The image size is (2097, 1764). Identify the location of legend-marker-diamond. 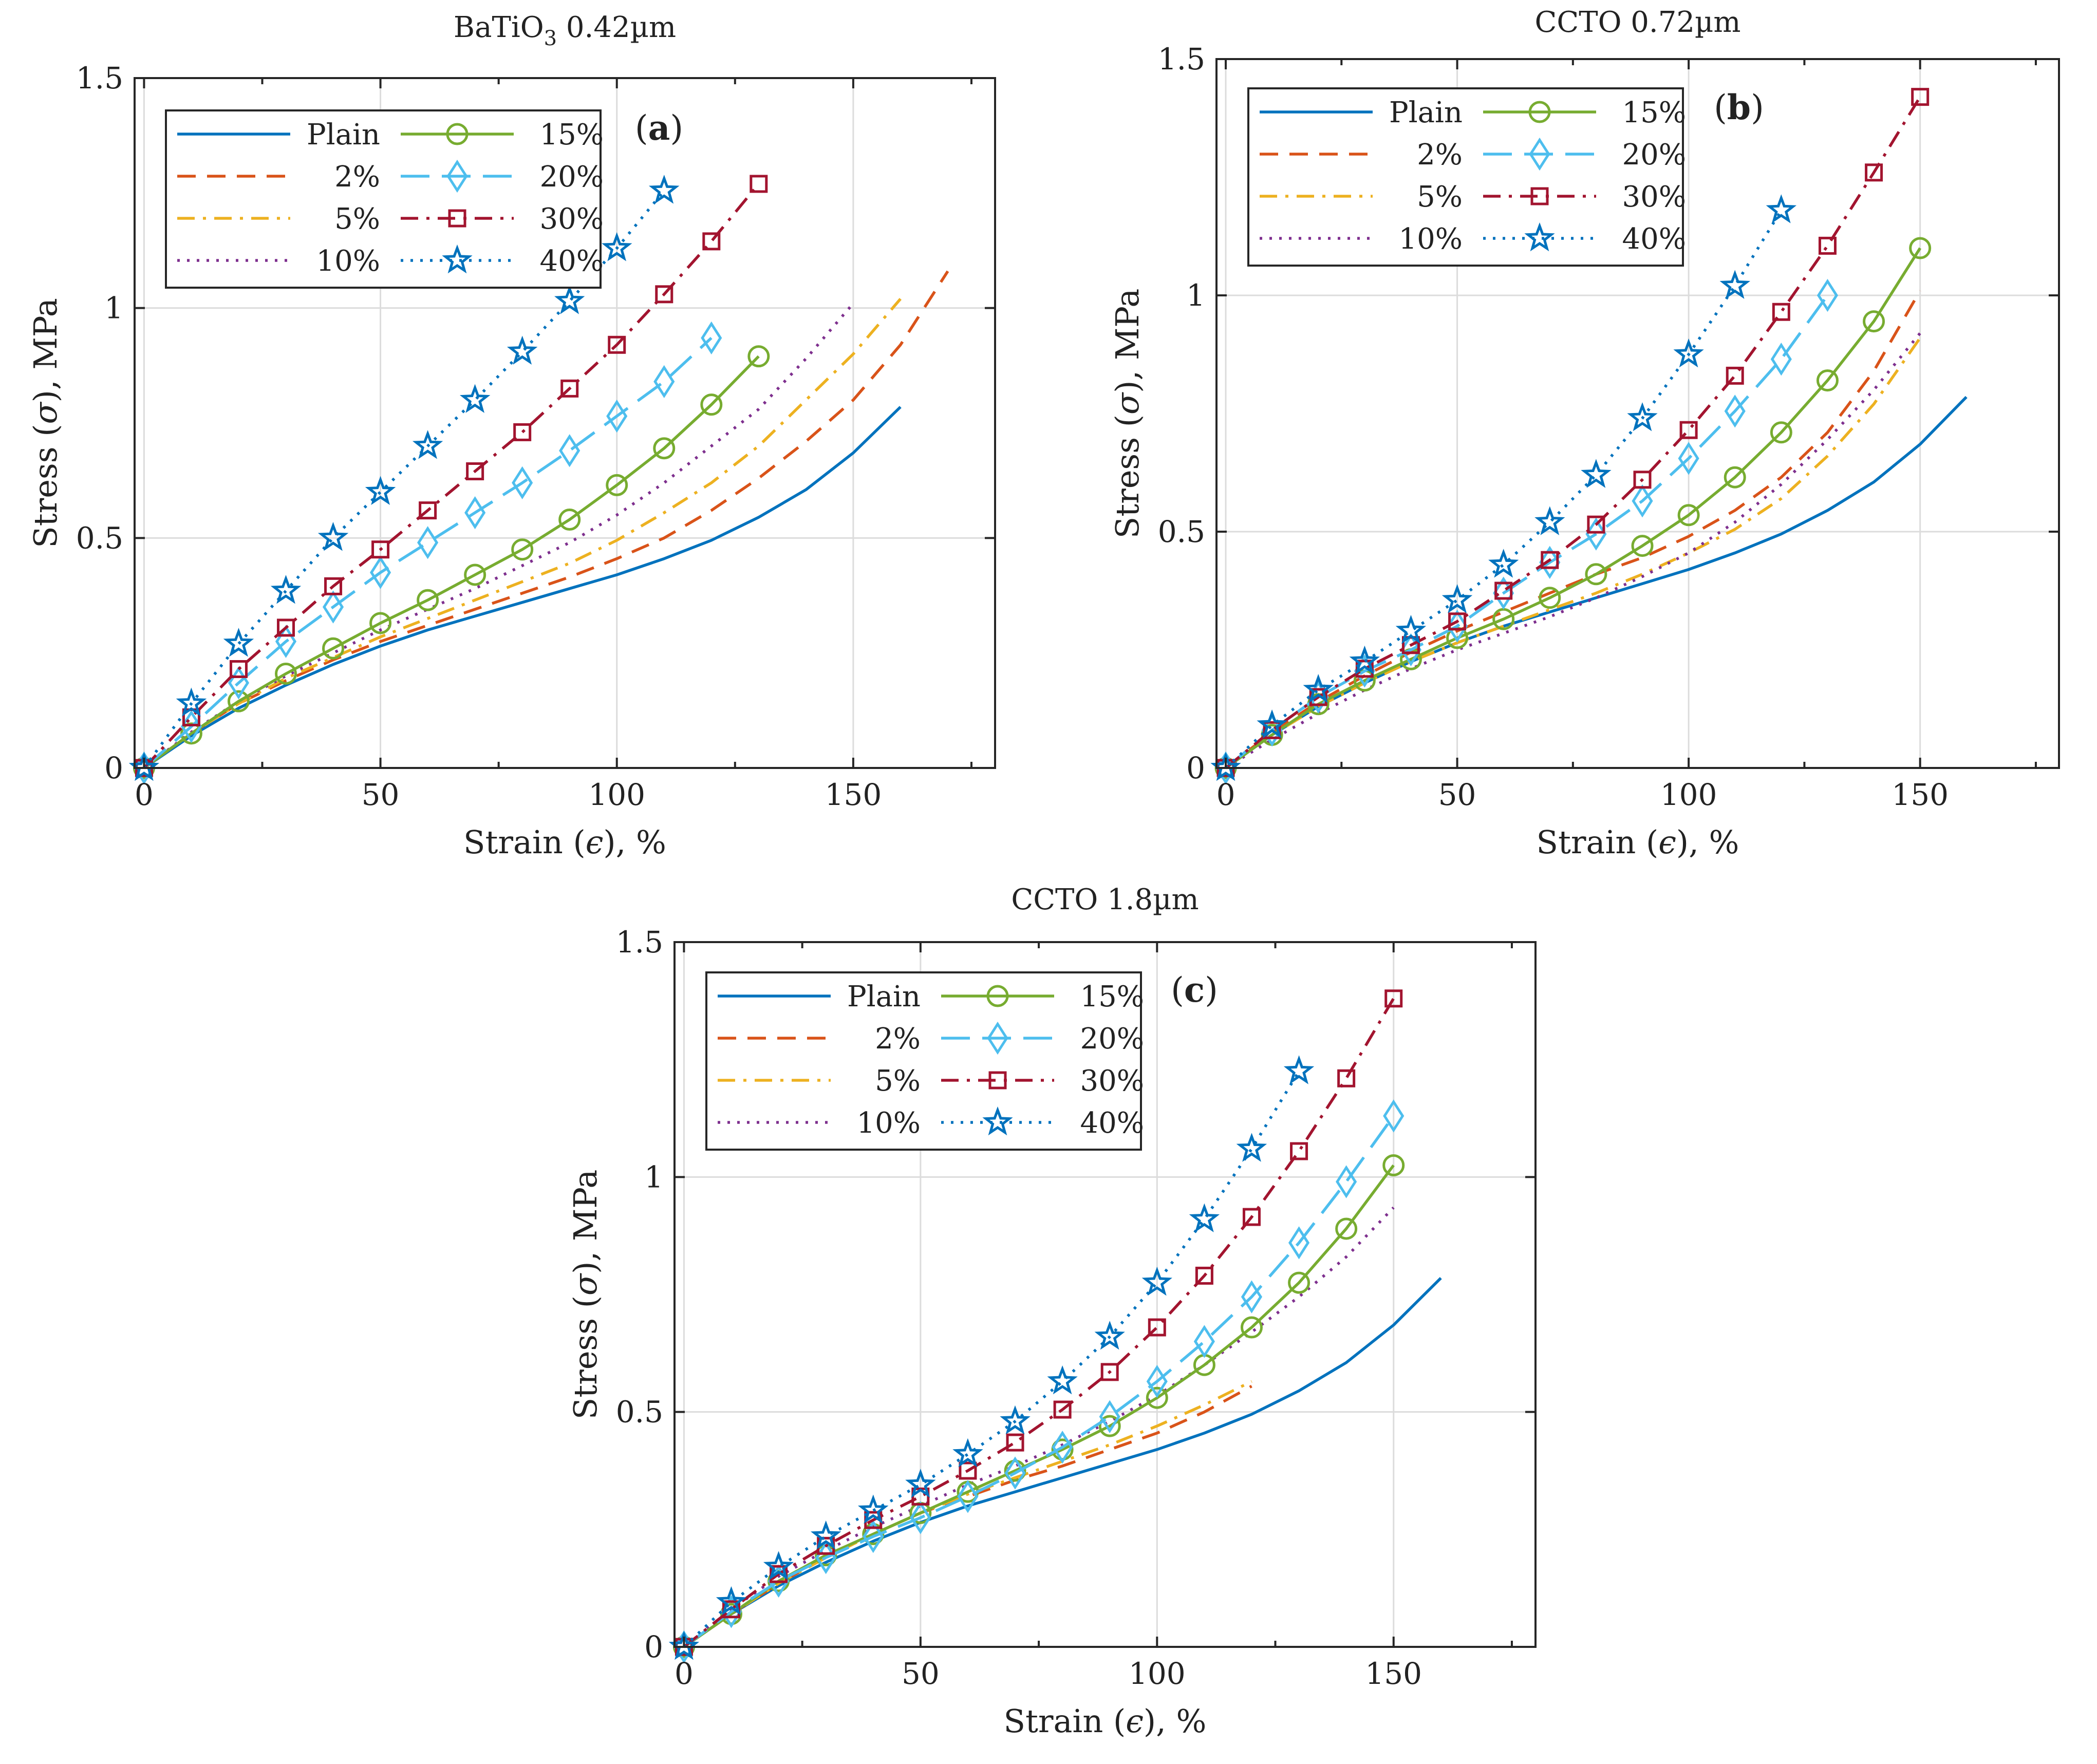
(1540, 154).